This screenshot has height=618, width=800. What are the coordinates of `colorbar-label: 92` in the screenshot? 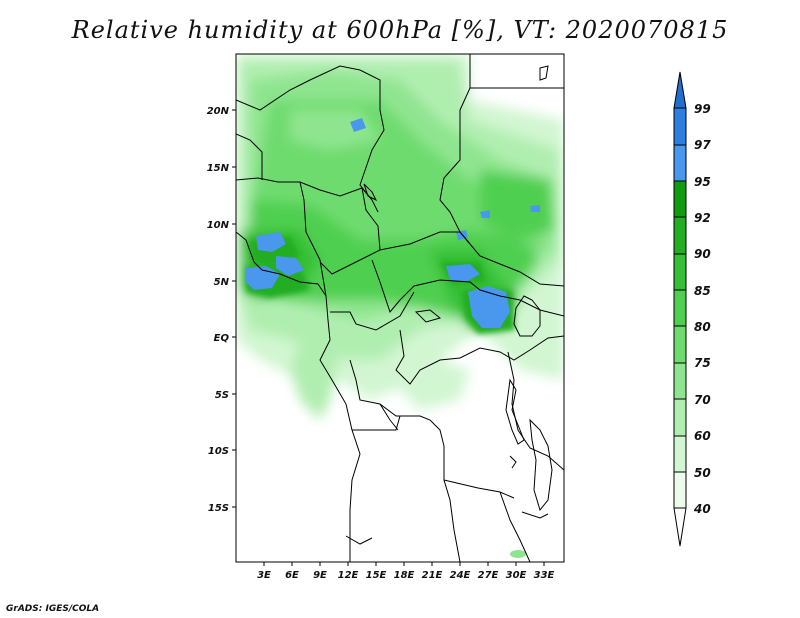 It's located at (702, 218).